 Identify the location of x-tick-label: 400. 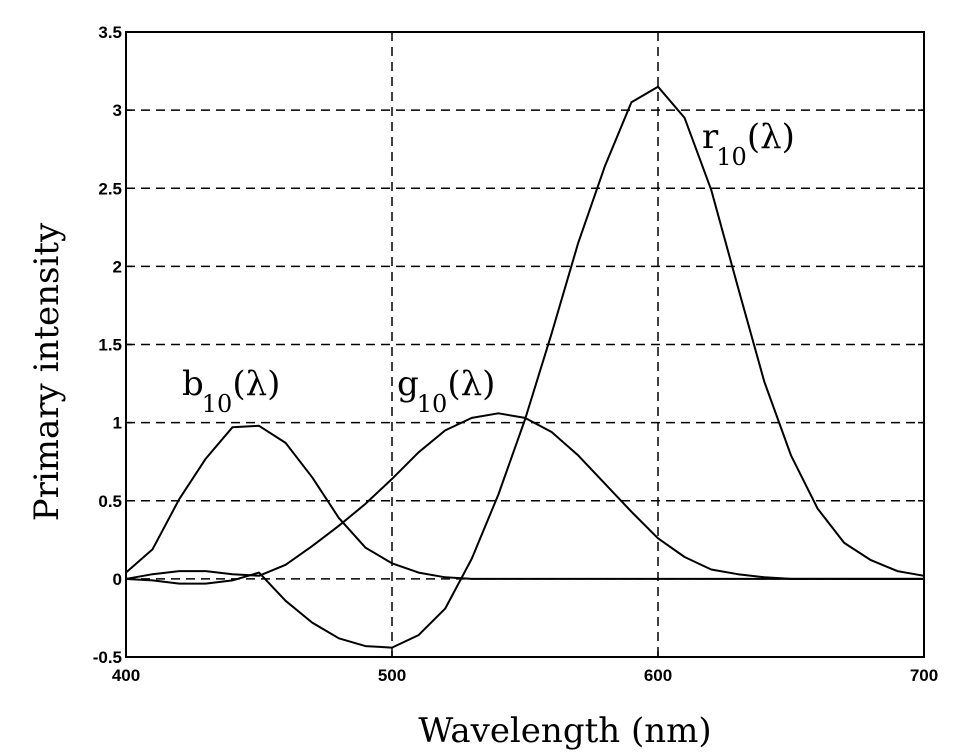
(126, 675).